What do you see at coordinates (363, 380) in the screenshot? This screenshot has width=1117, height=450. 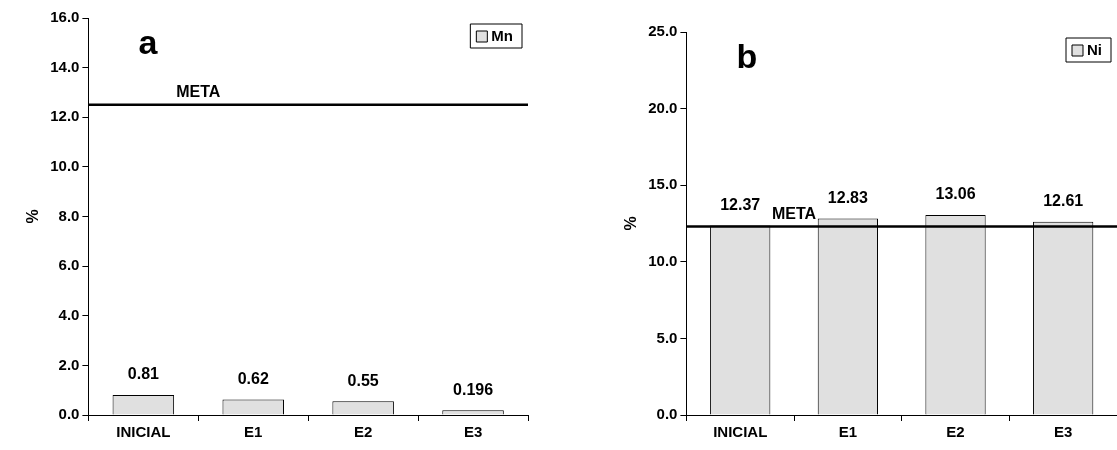 I see `data-label: 0.55` at bounding box center [363, 380].